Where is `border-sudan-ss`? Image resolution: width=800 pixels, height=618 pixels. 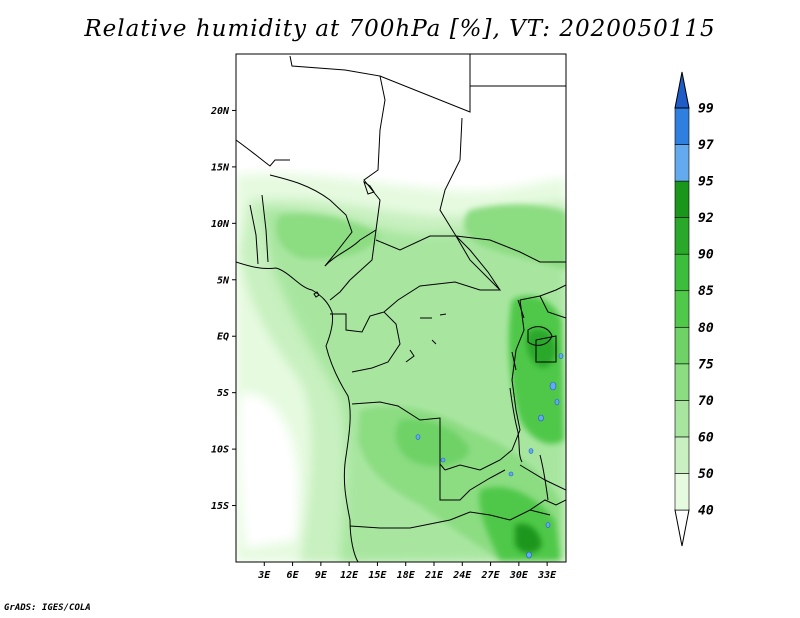
border-sudan-ss is located at coordinates (510, 249).